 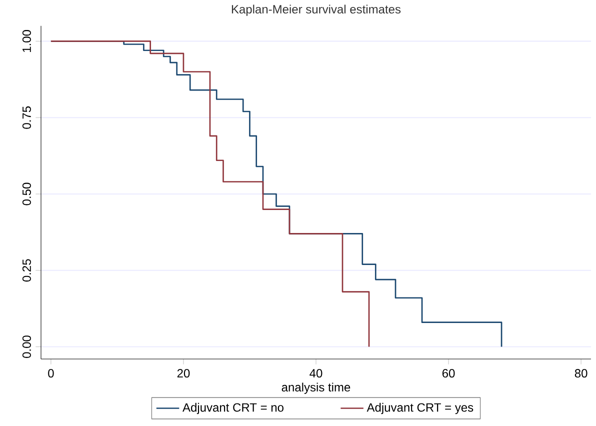 I want to click on y-tick-label: 0.75, so click(x=26, y=117).